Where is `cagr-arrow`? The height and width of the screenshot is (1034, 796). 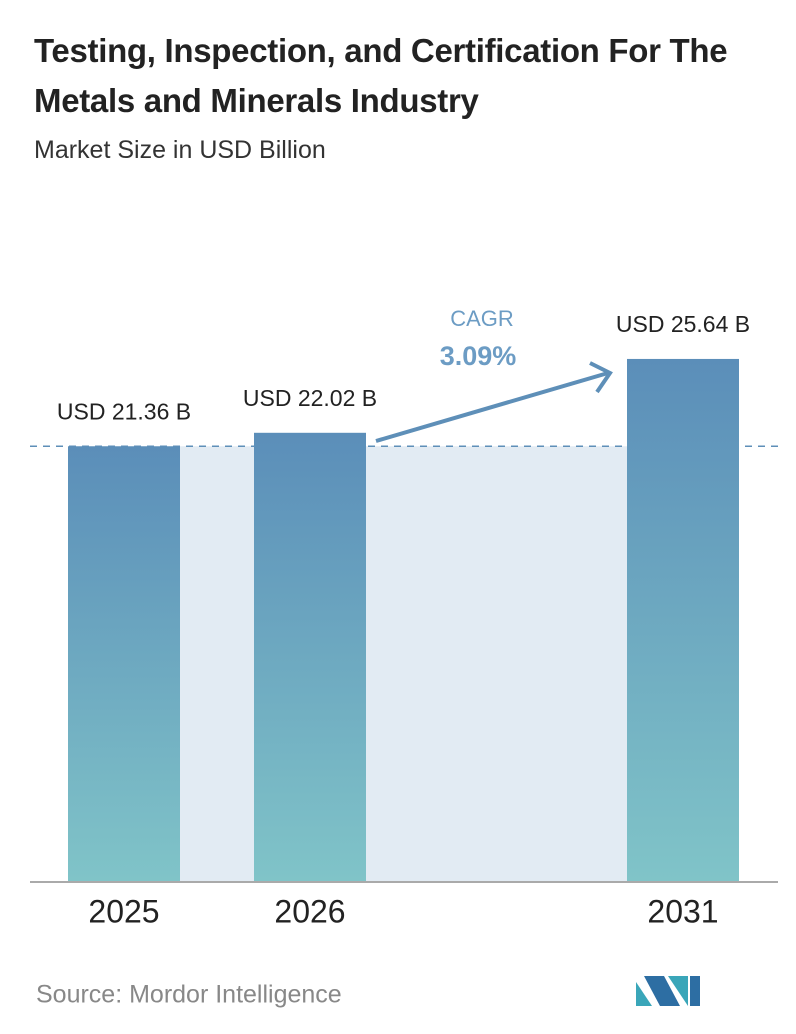 cagr-arrow is located at coordinates (492, 407).